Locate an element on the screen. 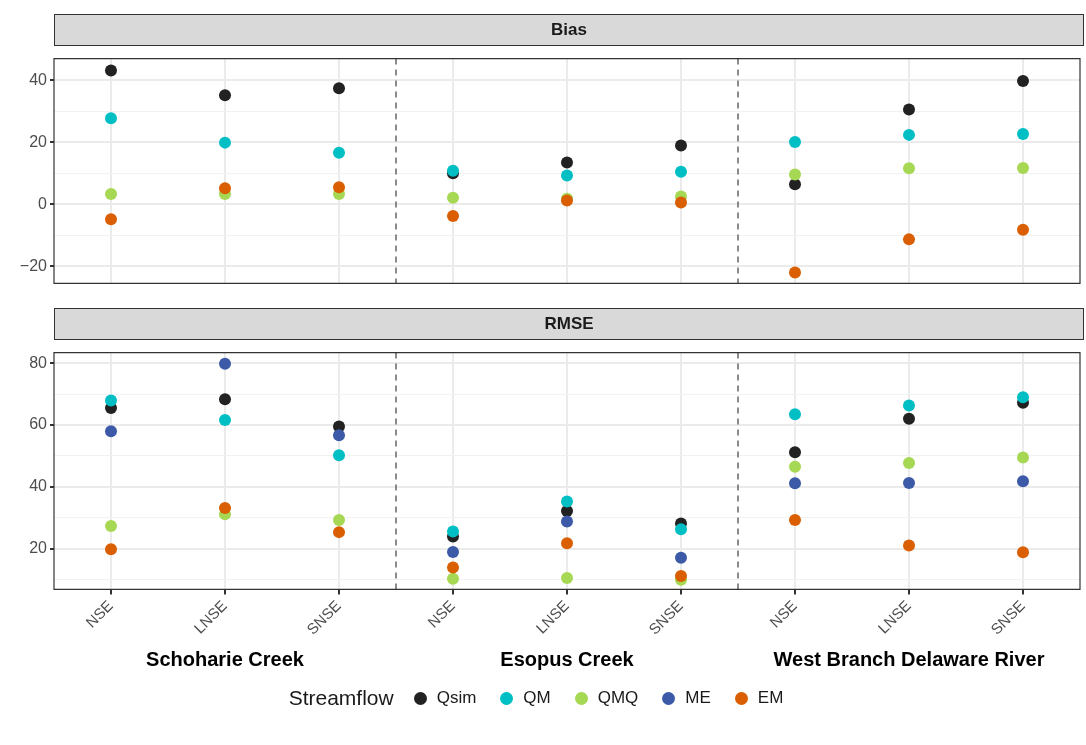 The width and height of the screenshot is (1086, 745). legend-label: QMQ is located at coordinates (618, 698).